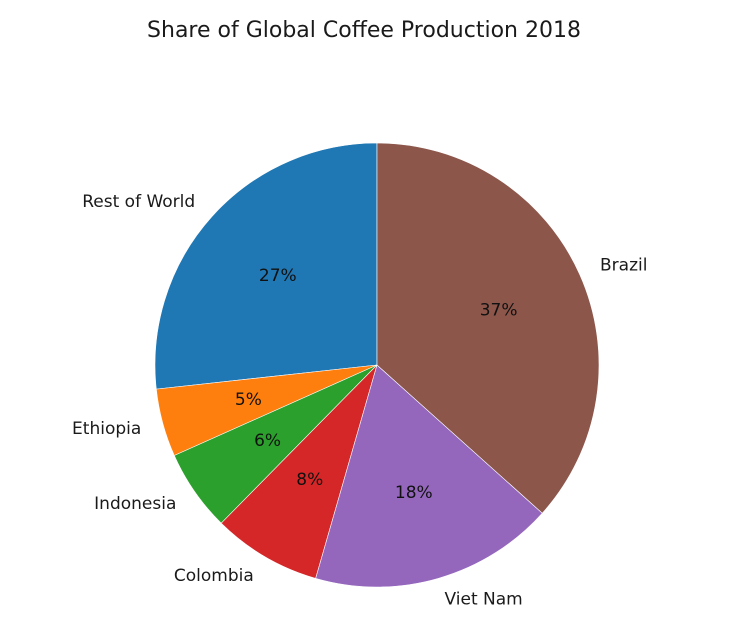 This screenshot has height=638, width=739. Describe the element at coordinates (267, 441) in the screenshot. I see `pct-label-indonesia: 6%` at that location.